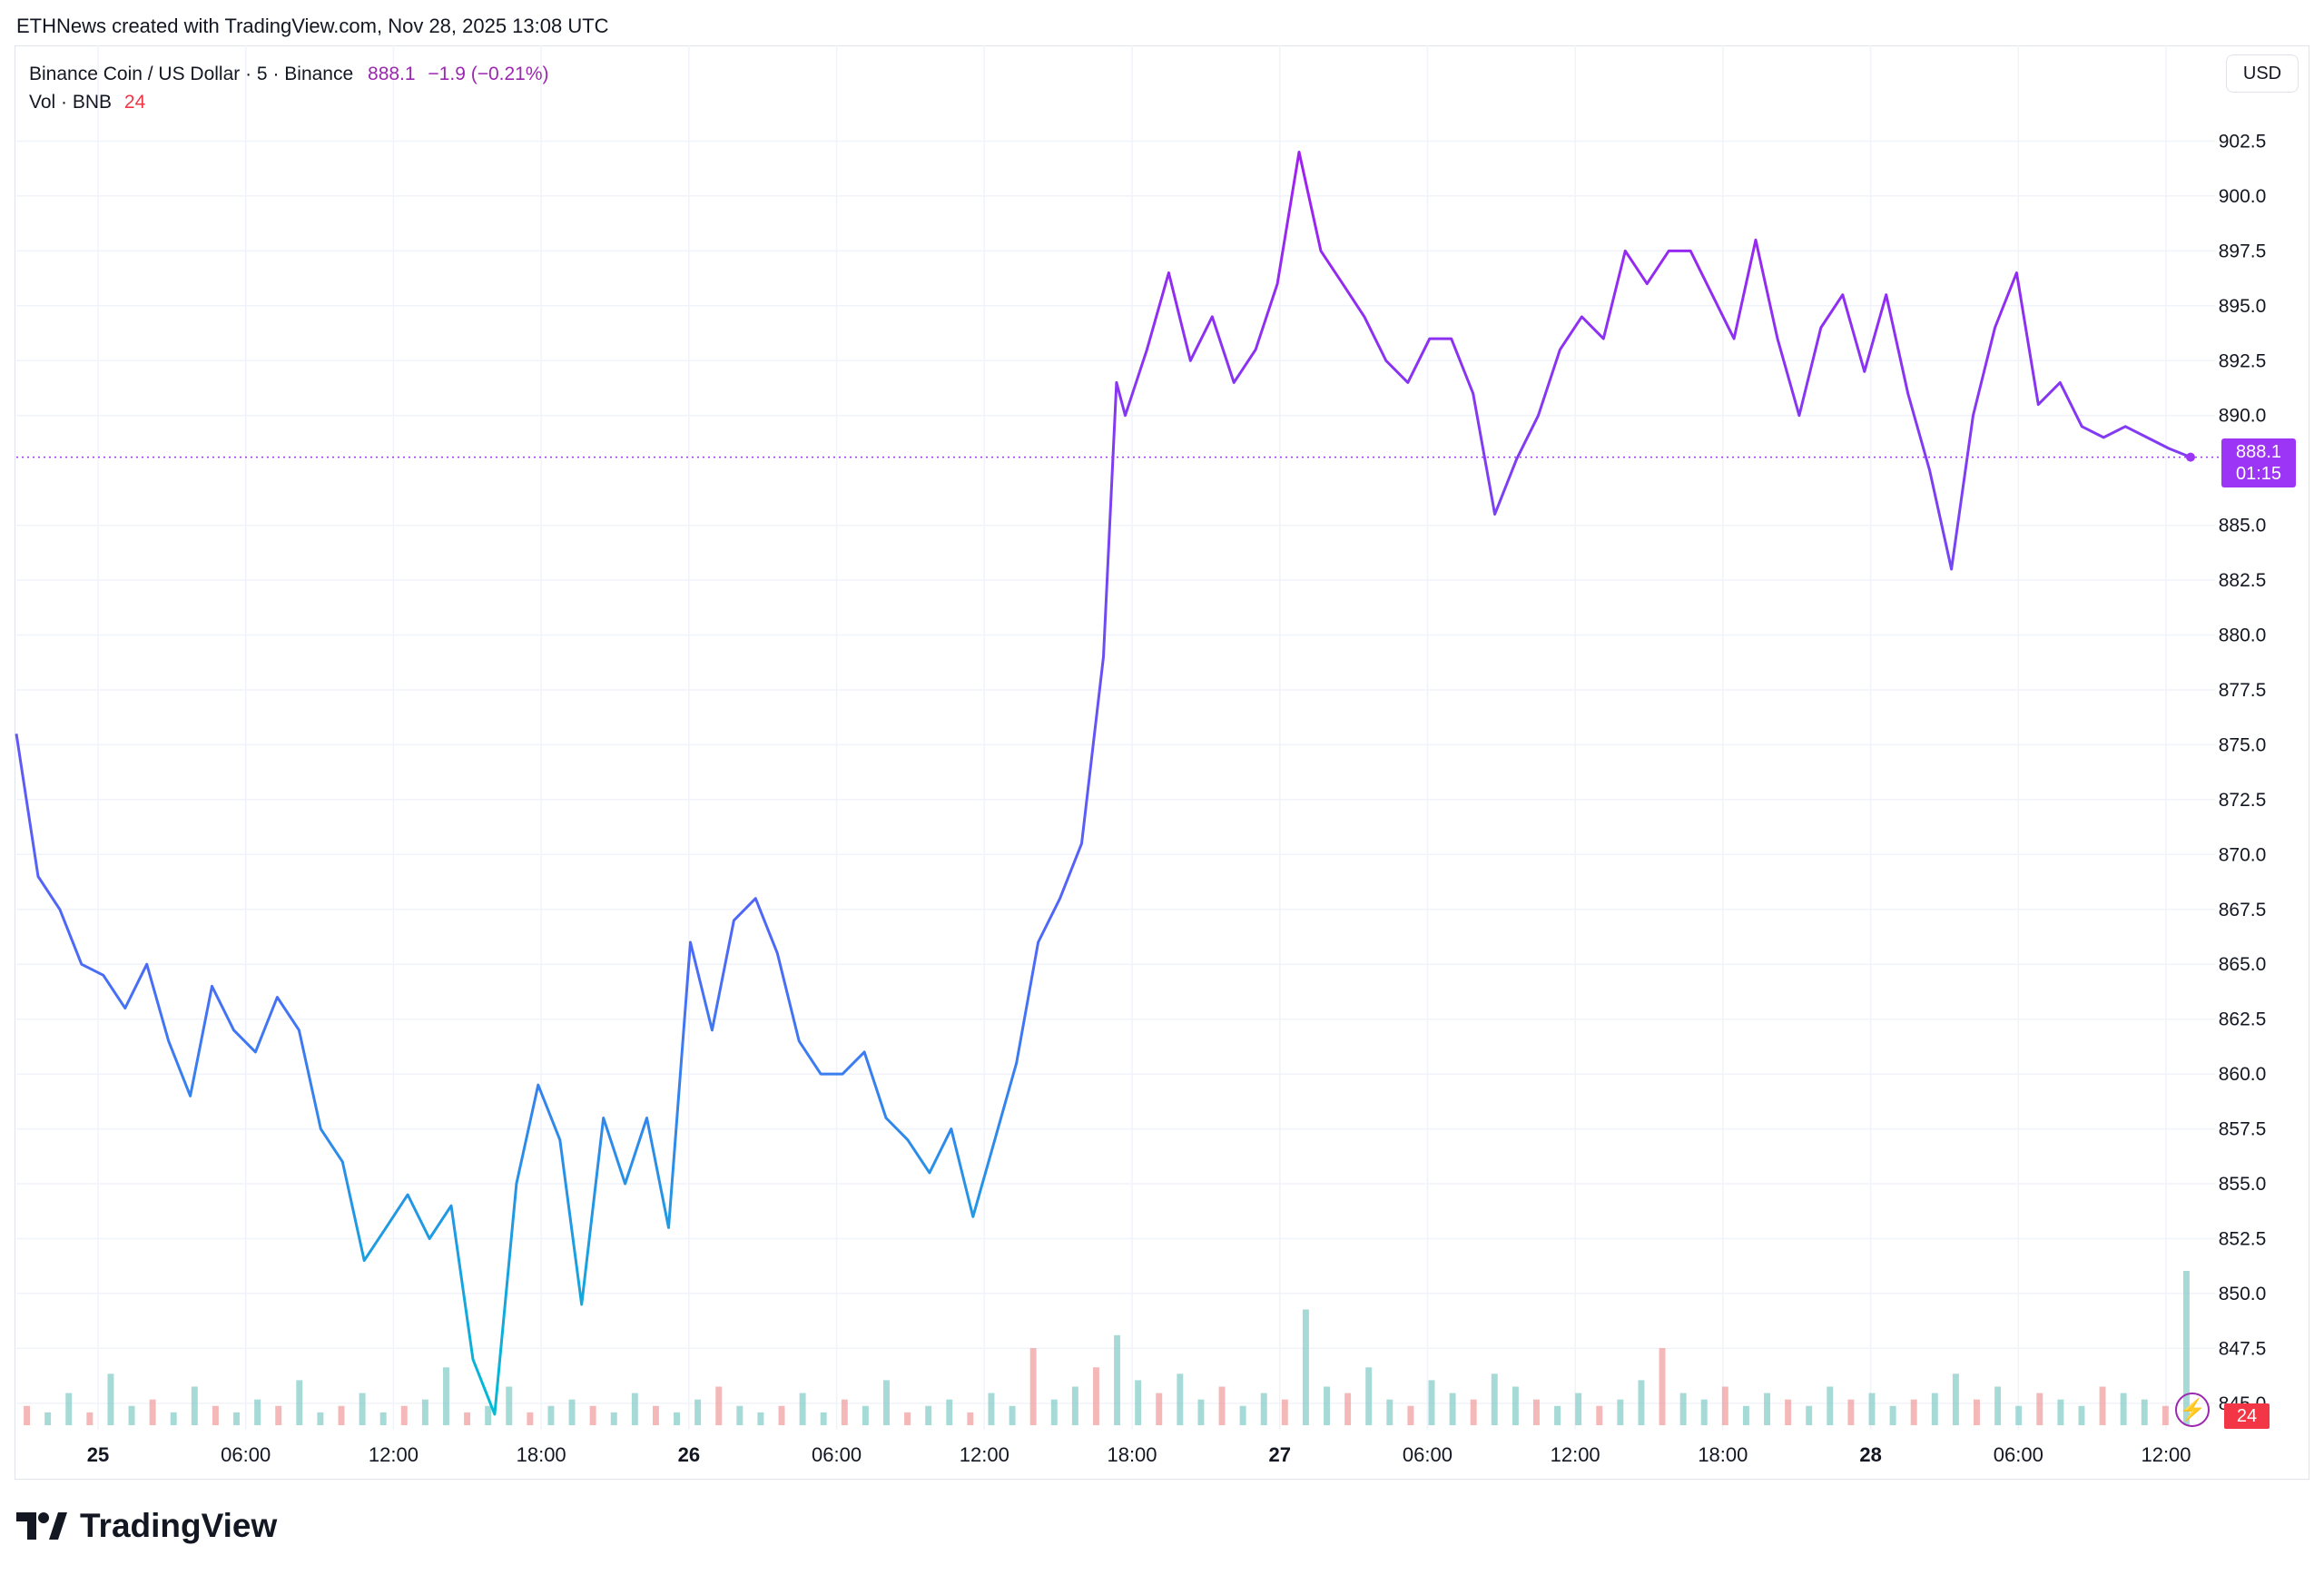  I want to click on y-tick-label: 875.0, so click(2243, 744).